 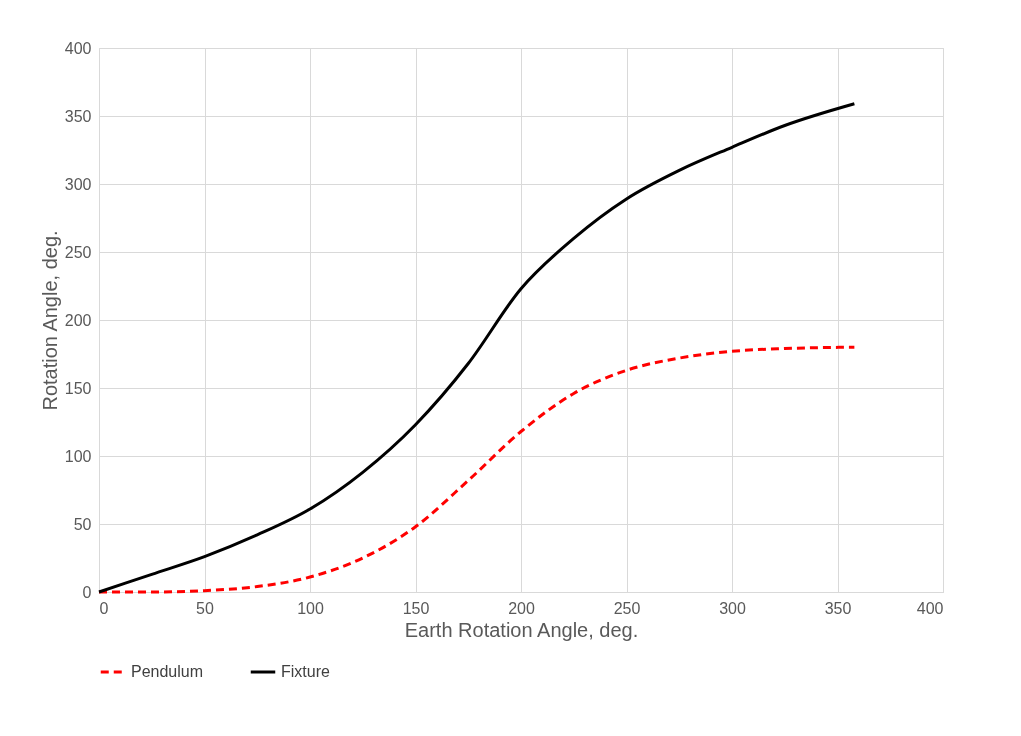 I want to click on x-tick-label: 50, so click(x=205, y=608).